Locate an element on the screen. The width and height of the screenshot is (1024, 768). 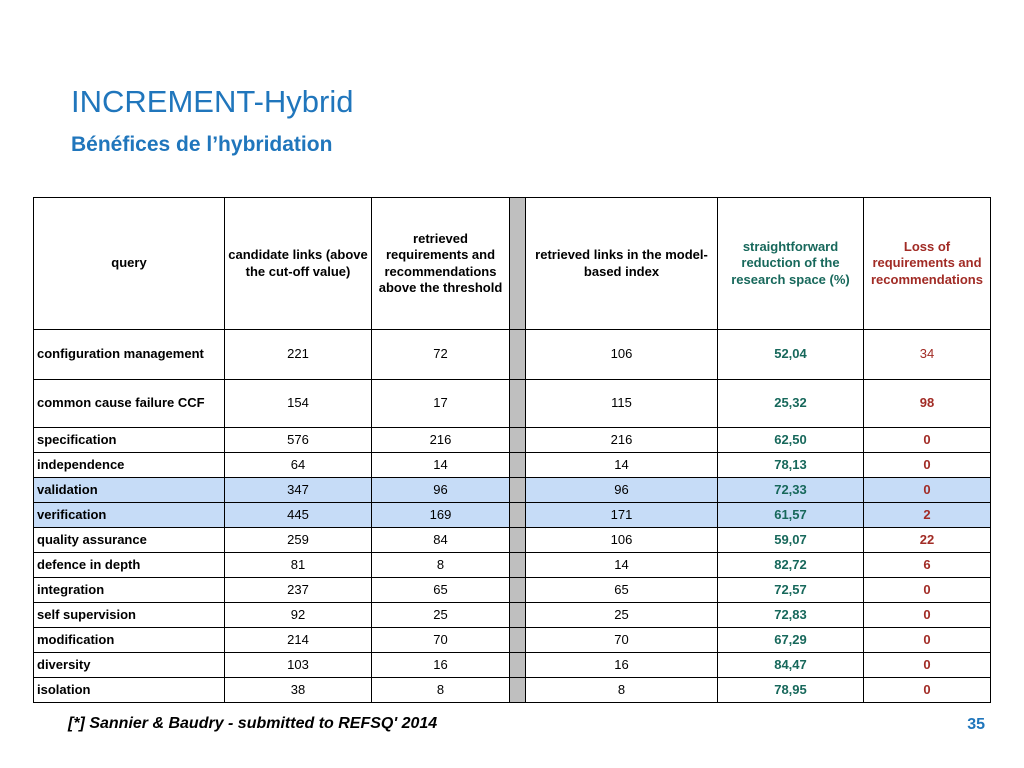
query-cell: common cause failure CCF is located at coordinates (129, 403).